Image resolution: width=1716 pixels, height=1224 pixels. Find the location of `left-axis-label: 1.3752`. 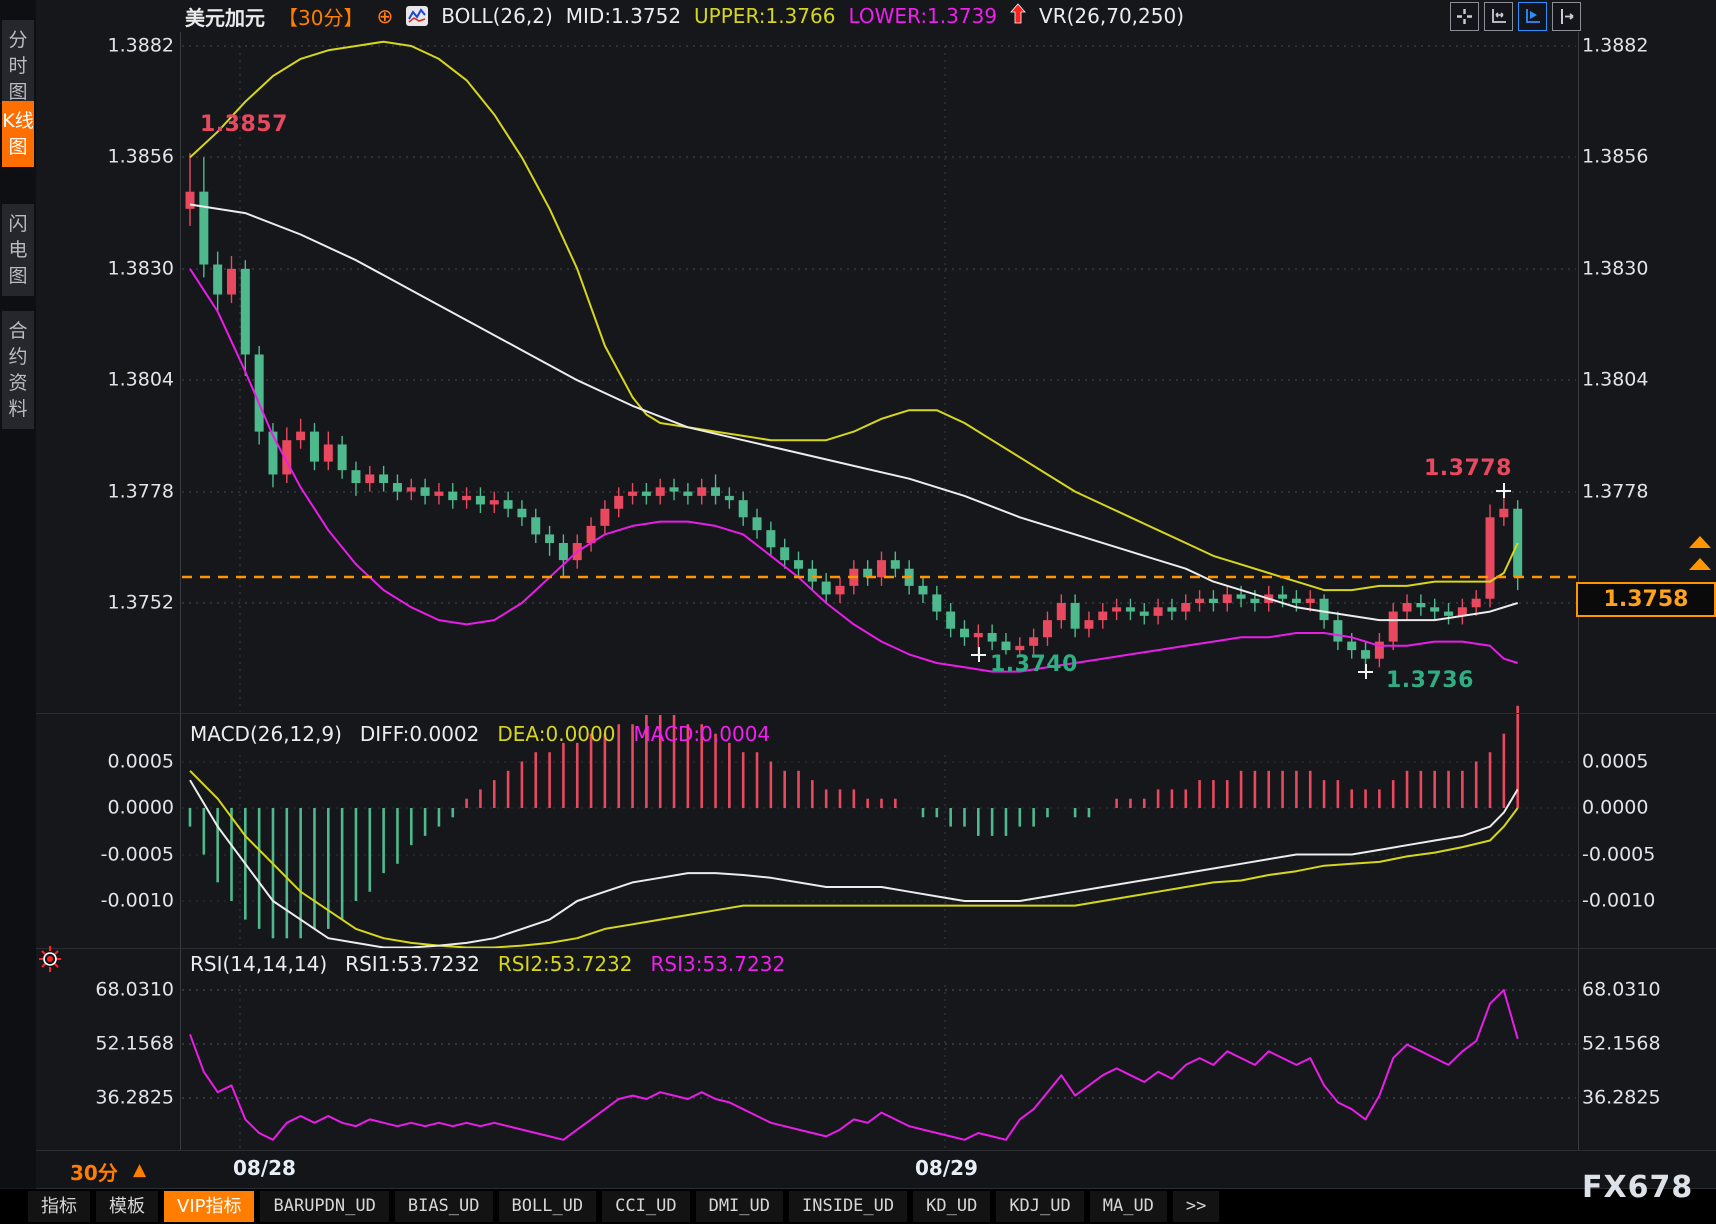

left-axis-label: 1.3752 is located at coordinates (140, 602).